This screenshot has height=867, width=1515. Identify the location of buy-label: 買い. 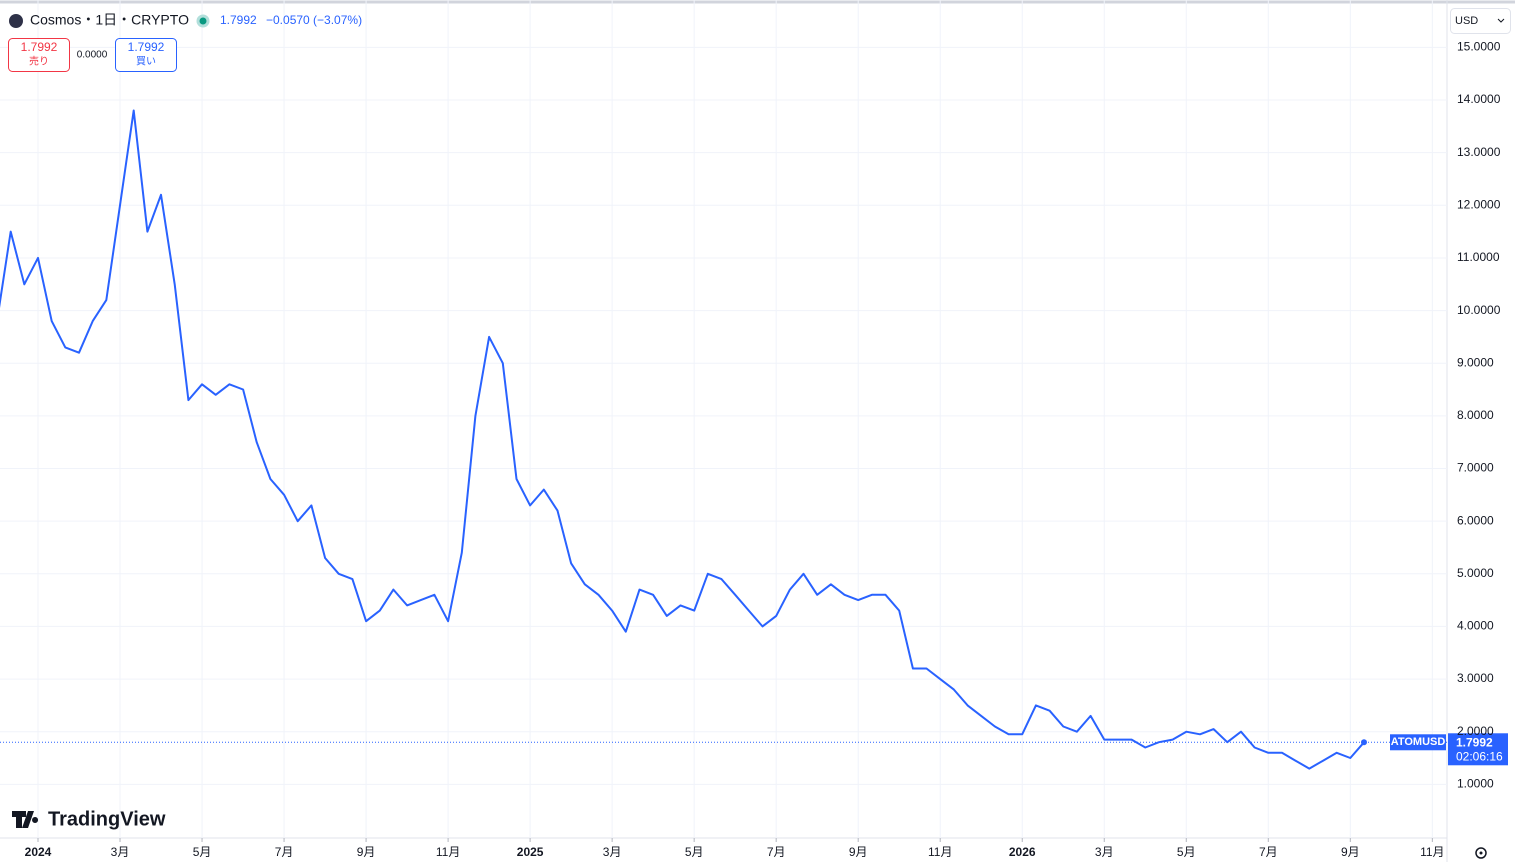
(146, 62).